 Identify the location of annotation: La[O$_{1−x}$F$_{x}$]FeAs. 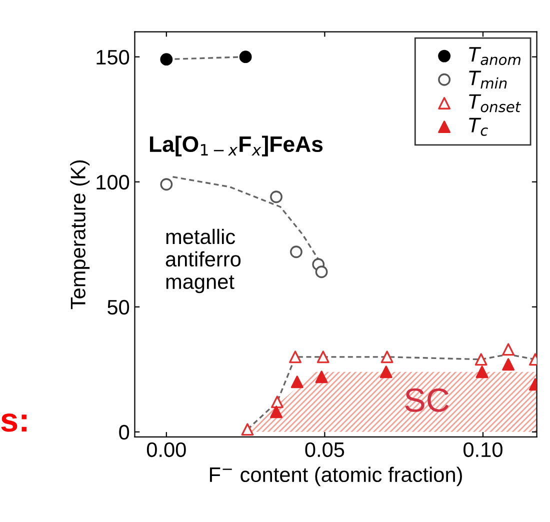
(236, 146).